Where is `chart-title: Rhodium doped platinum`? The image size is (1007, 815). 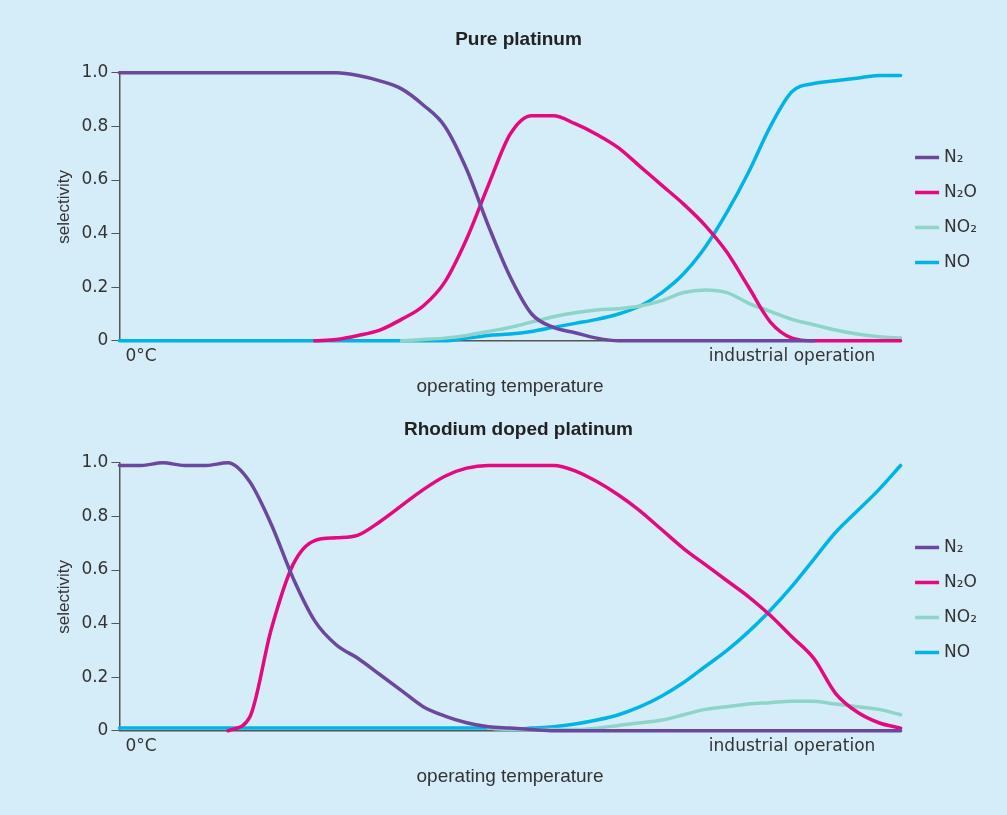
chart-title: Rhodium doped platinum is located at coordinates (518, 428).